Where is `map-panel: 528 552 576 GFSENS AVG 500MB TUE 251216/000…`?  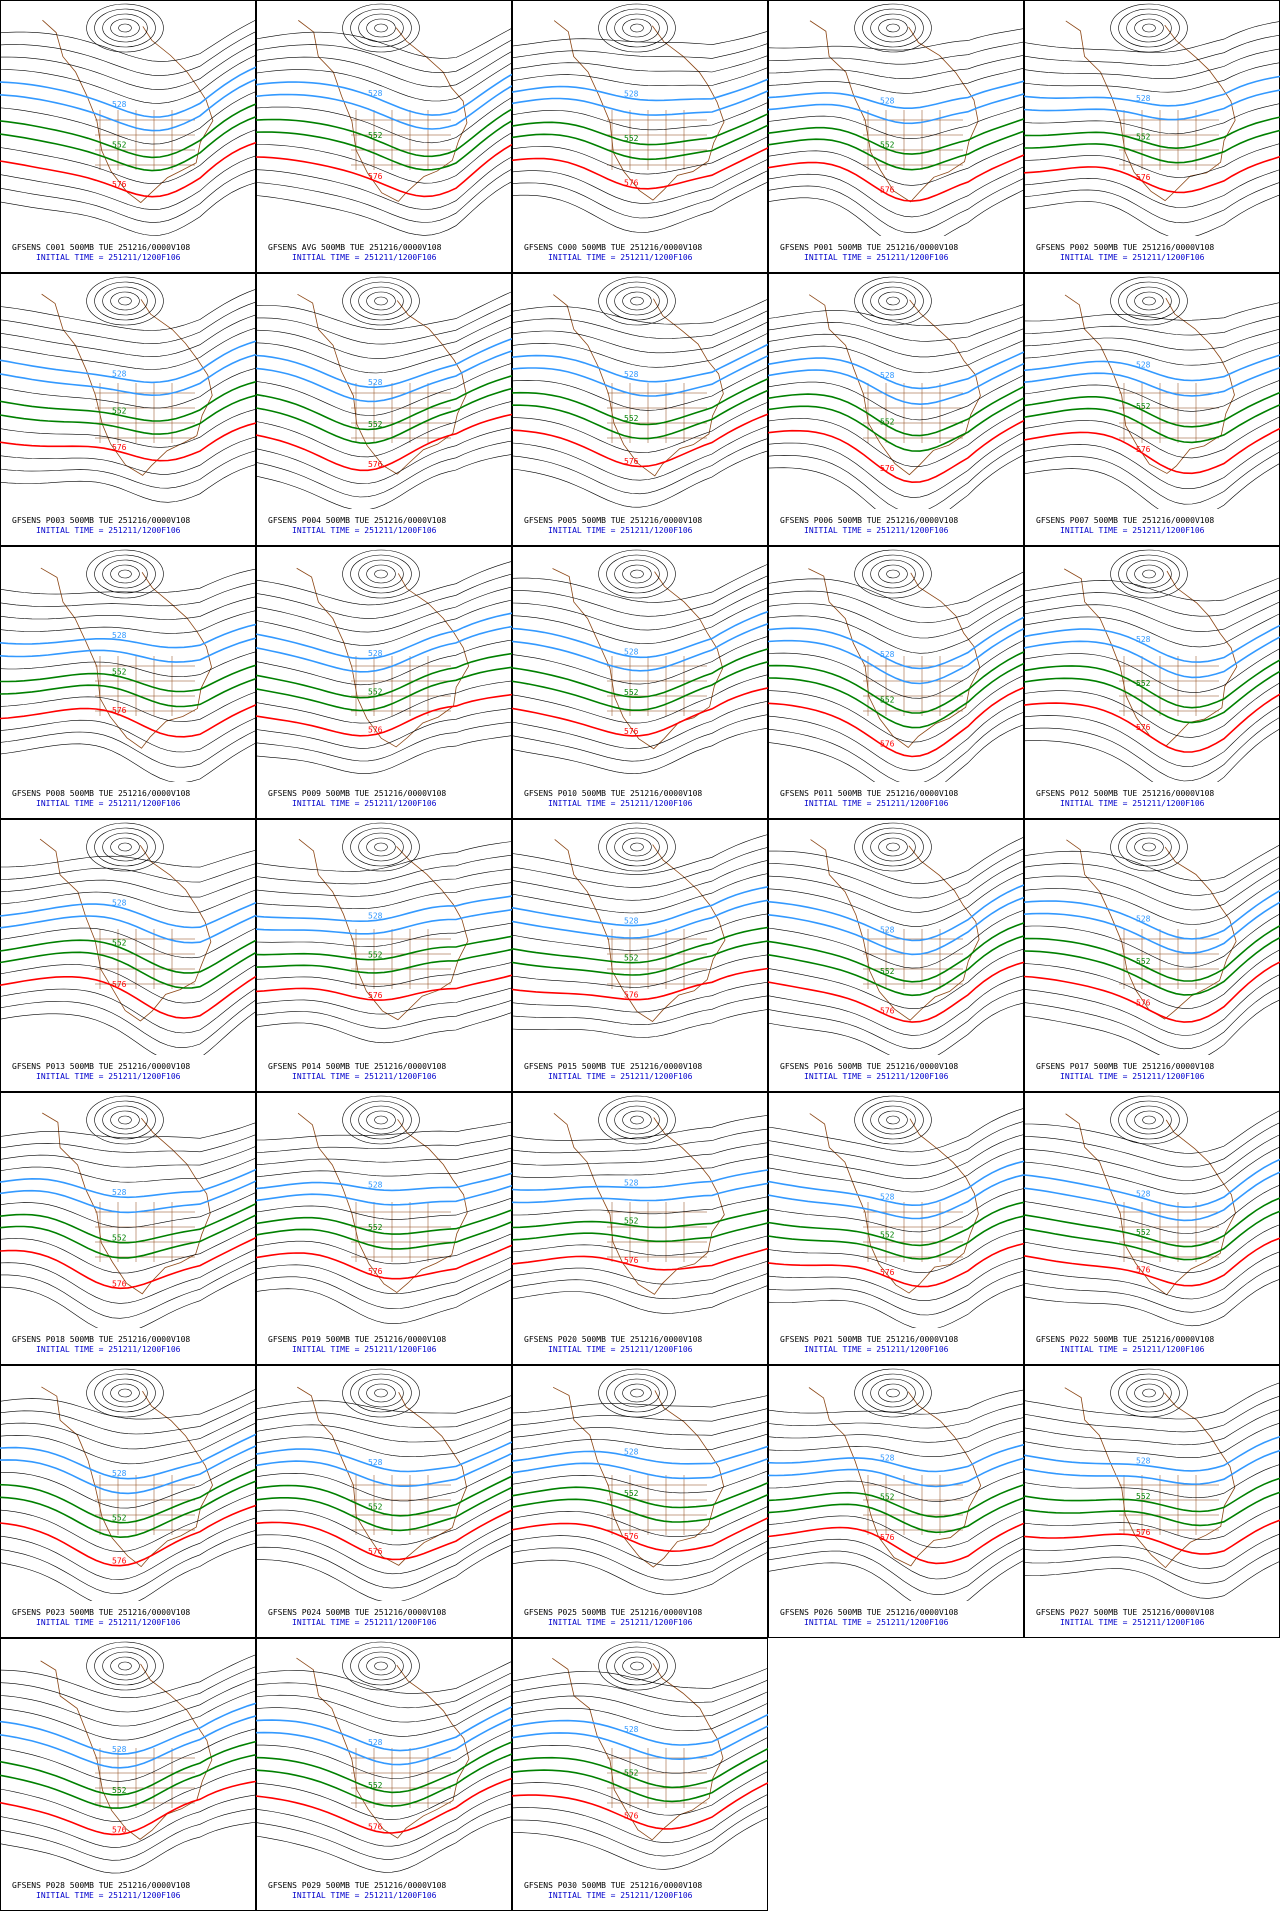 map-panel: 528 552 576 GFSENS AVG 500MB TUE 251216/000… is located at coordinates (384, 136).